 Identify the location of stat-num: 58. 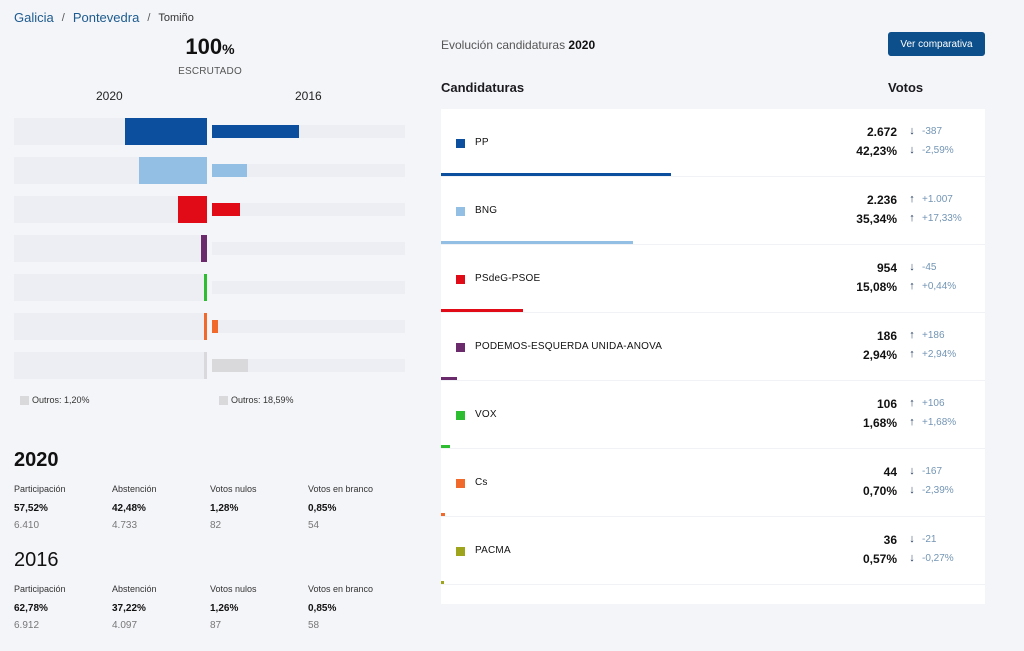
(314, 625).